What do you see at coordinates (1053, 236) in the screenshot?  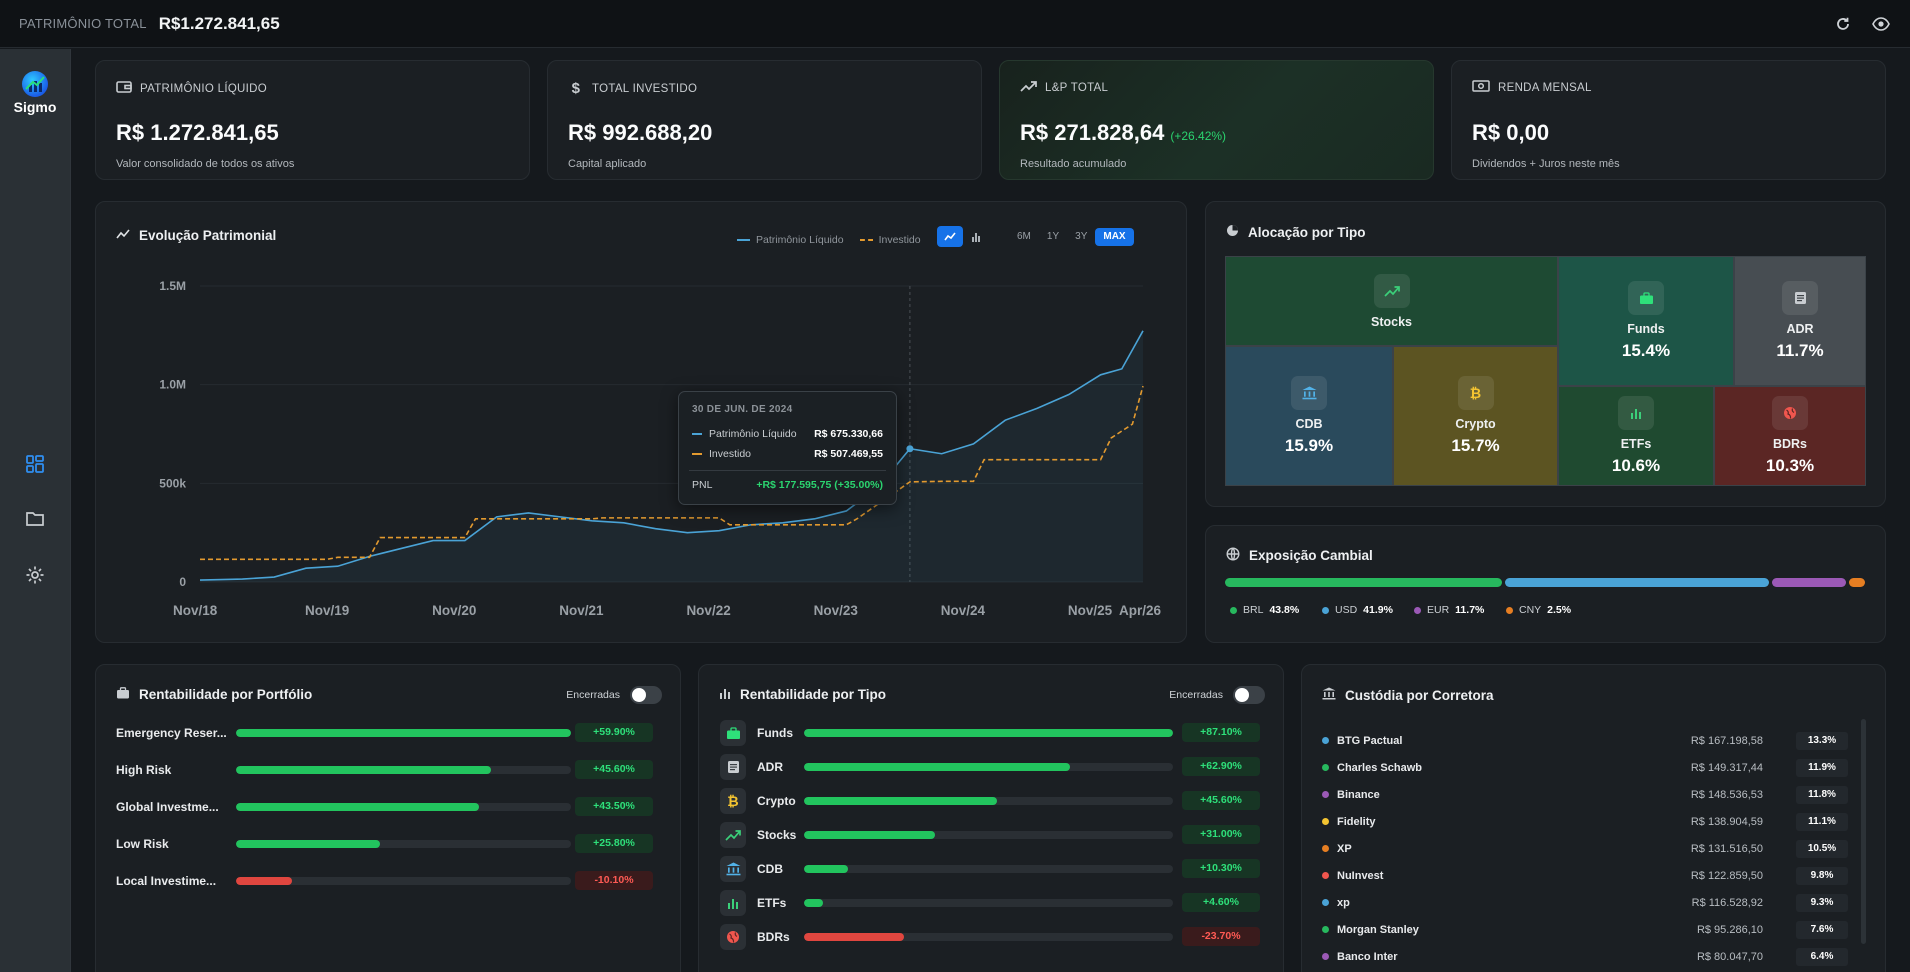 I see `range-1y-button: 1Y` at bounding box center [1053, 236].